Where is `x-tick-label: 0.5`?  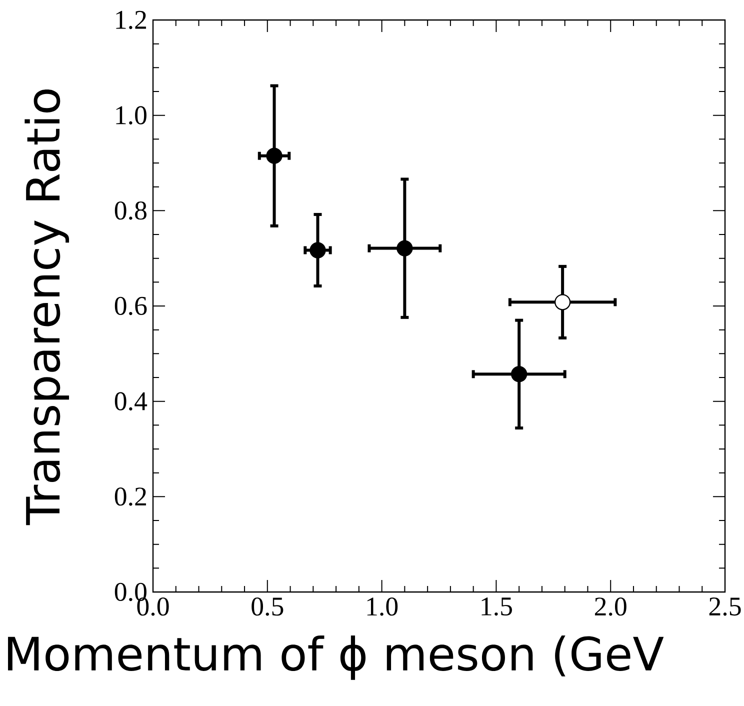
x-tick-label: 0.5 is located at coordinates (268, 607).